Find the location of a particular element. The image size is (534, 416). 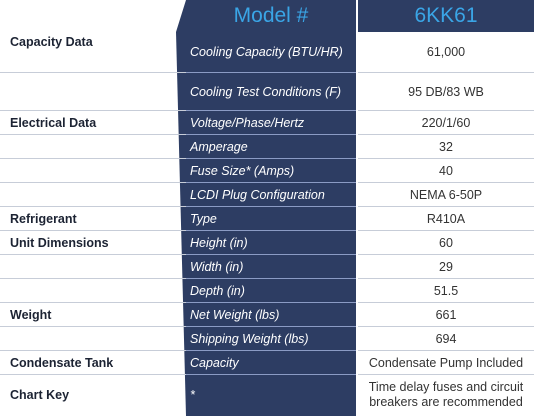

row-spec-label: Height (in) is located at coordinates (219, 242).